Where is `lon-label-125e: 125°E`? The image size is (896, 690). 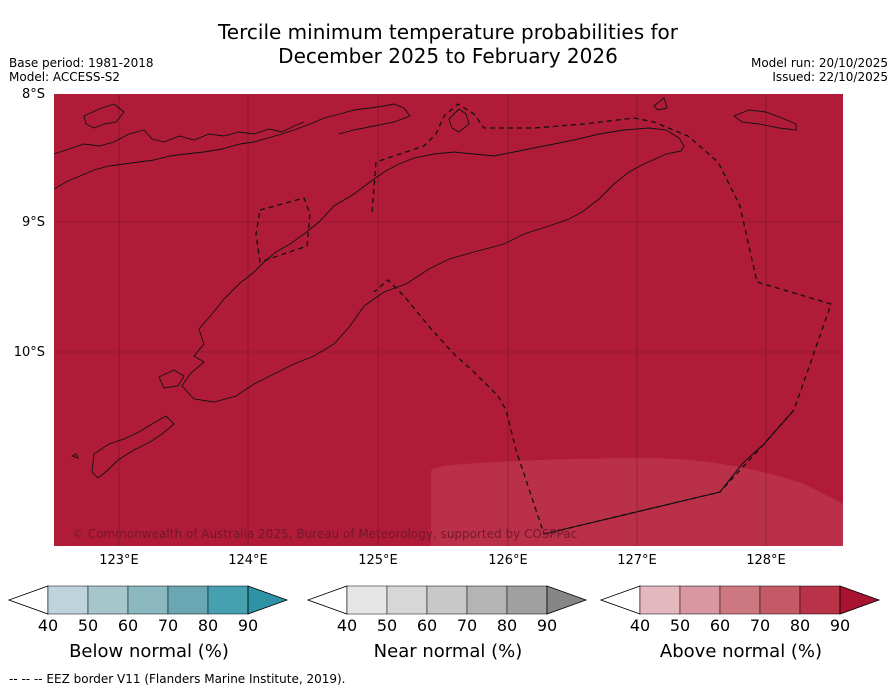 lon-label-125e: 125°E is located at coordinates (378, 560).